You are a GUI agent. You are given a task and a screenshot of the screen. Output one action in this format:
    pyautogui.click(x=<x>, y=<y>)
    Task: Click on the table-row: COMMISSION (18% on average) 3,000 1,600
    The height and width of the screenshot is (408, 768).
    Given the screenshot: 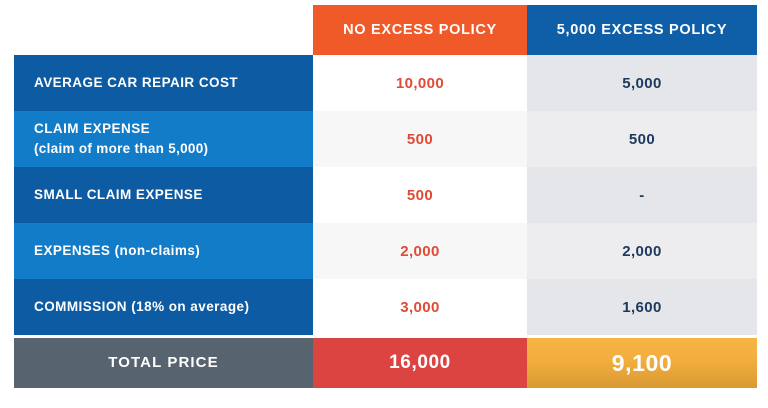 What is the action you would take?
    pyautogui.click(x=384, y=307)
    